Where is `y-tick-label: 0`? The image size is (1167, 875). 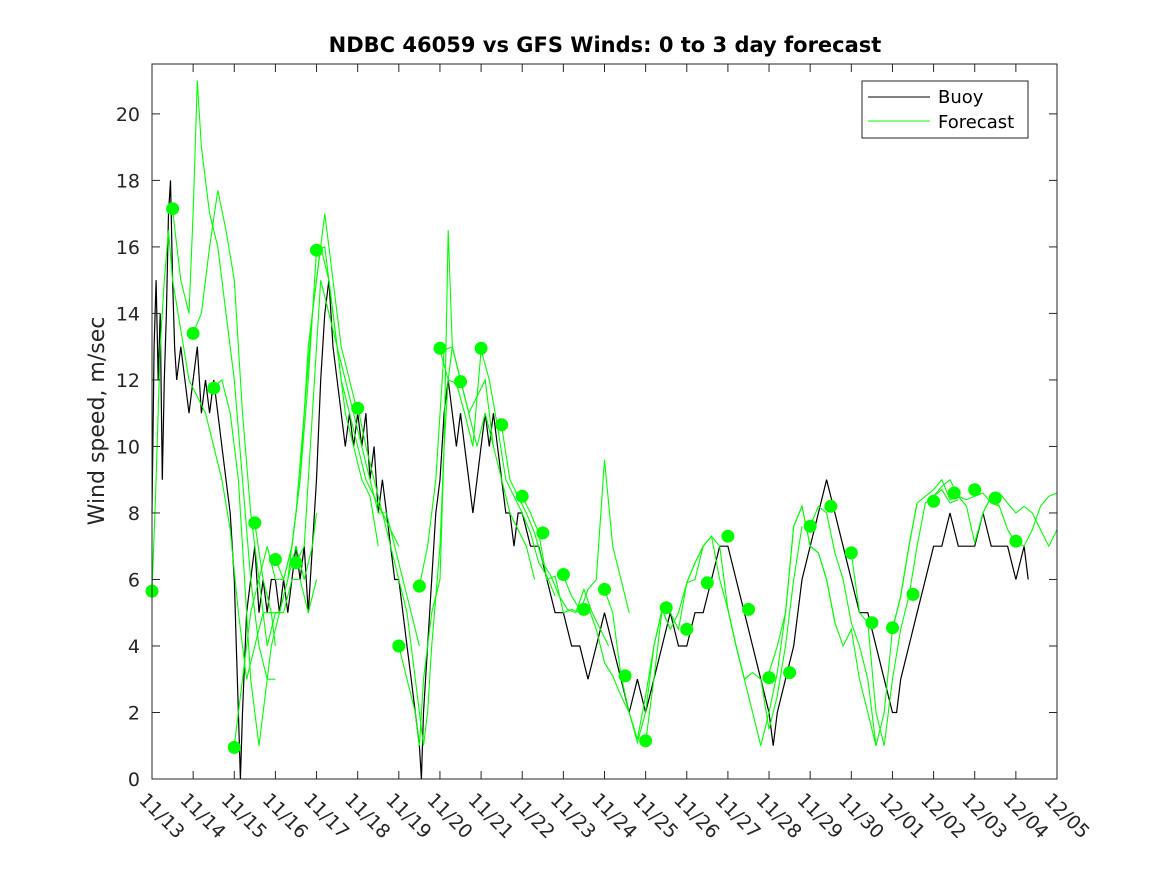
y-tick-label: 0 is located at coordinates (134, 780).